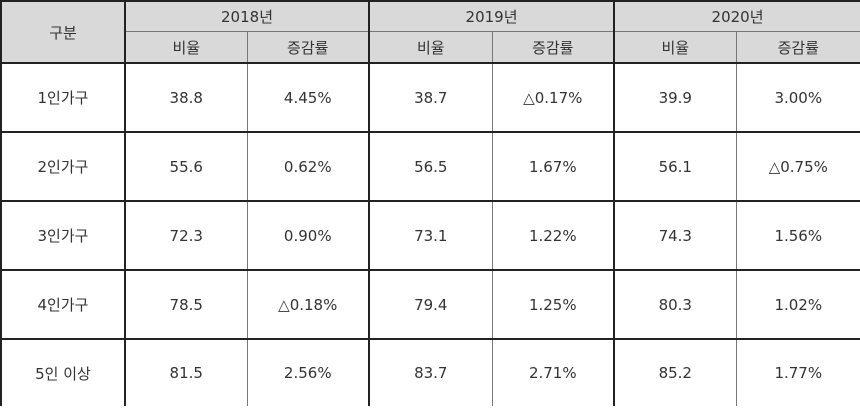 The width and height of the screenshot is (860, 409). What do you see at coordinates (62, 98) in the screenshot?
I see `row-label: 1인가구` at bounding box center [62, 98].